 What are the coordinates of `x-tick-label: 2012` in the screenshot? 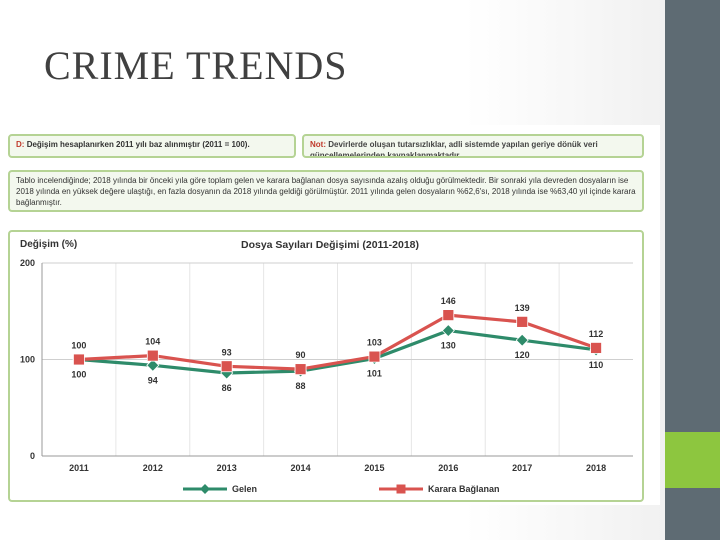 It's located at (153, 468).